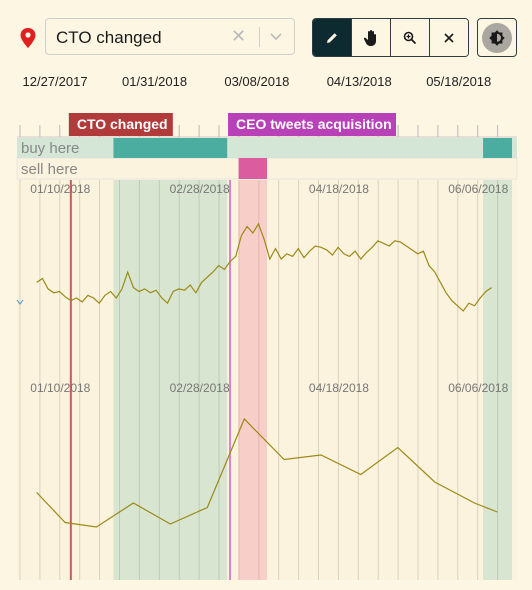 The width and height of the screenshot is (532, 590). I want to click on top-axis-tick-label: 05/18/2018, so click(458, 81).